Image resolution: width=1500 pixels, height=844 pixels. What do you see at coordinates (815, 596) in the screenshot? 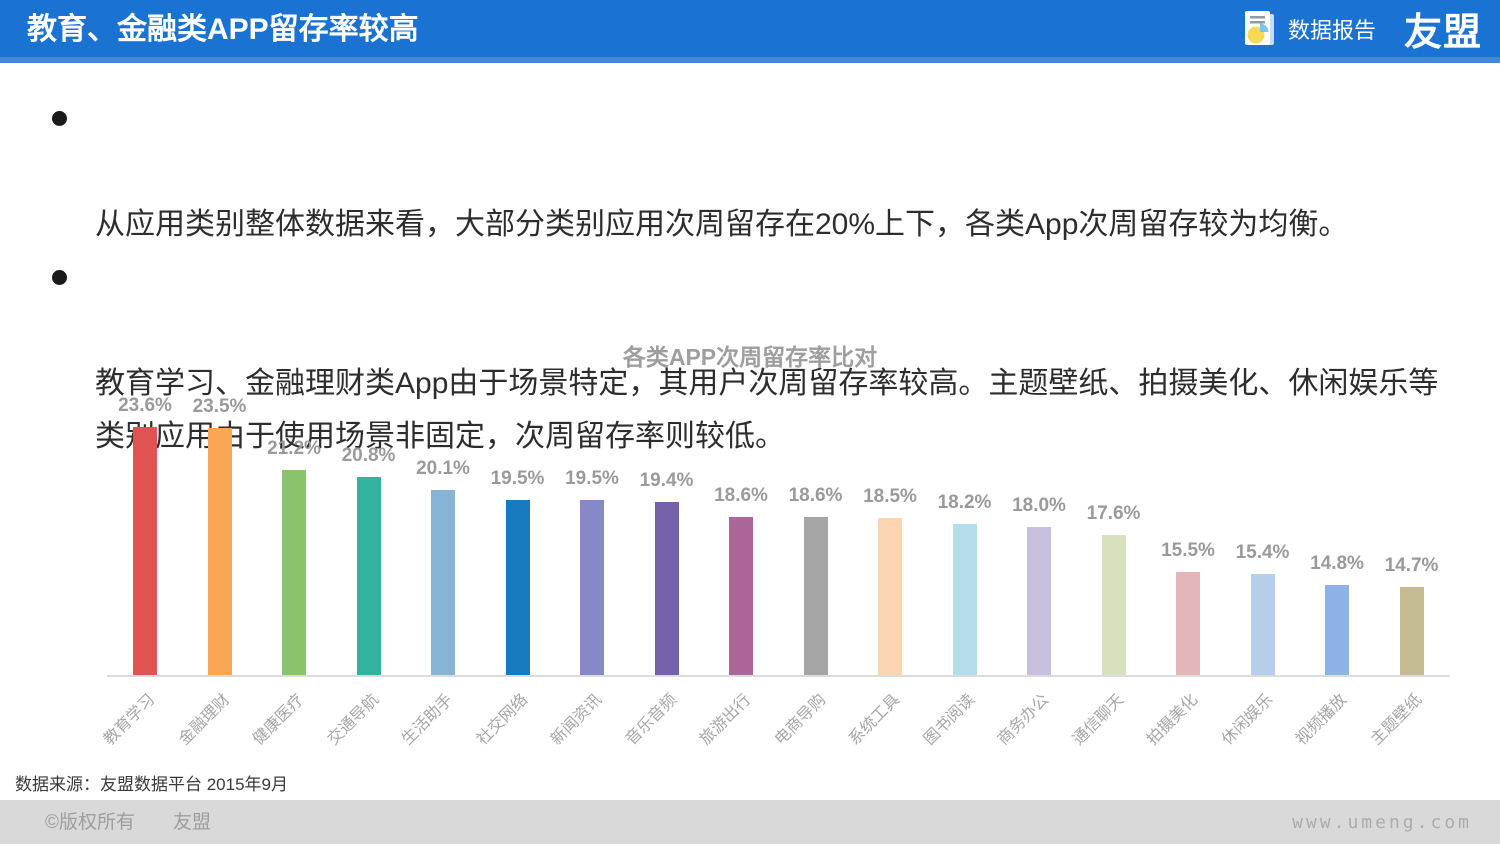
I see `bar-电商导购` at bounding box center [815, 596].